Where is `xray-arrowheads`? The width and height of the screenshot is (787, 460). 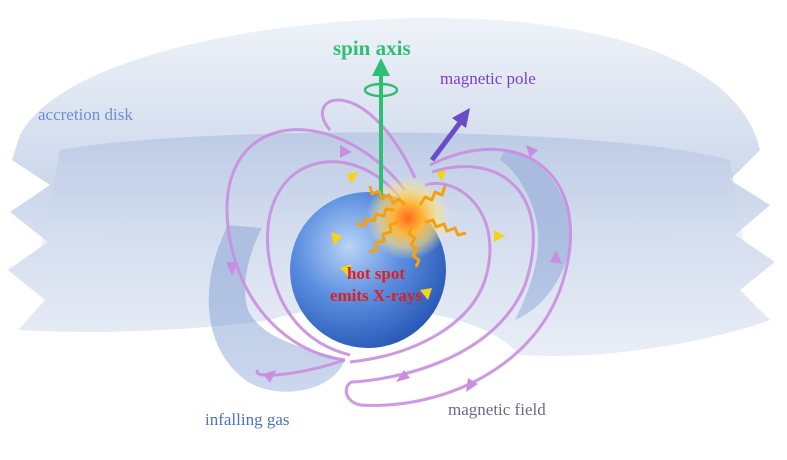 xray-arrowheads is located at coordinates (418, 235).